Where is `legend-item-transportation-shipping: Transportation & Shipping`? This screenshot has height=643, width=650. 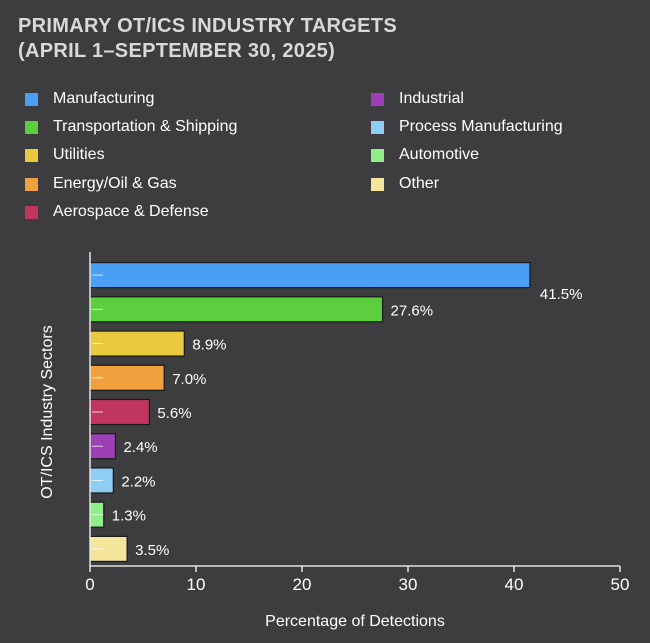
legend-item-transportation-shipping: Transportation & Shipping is located at coordinates (131, 127).